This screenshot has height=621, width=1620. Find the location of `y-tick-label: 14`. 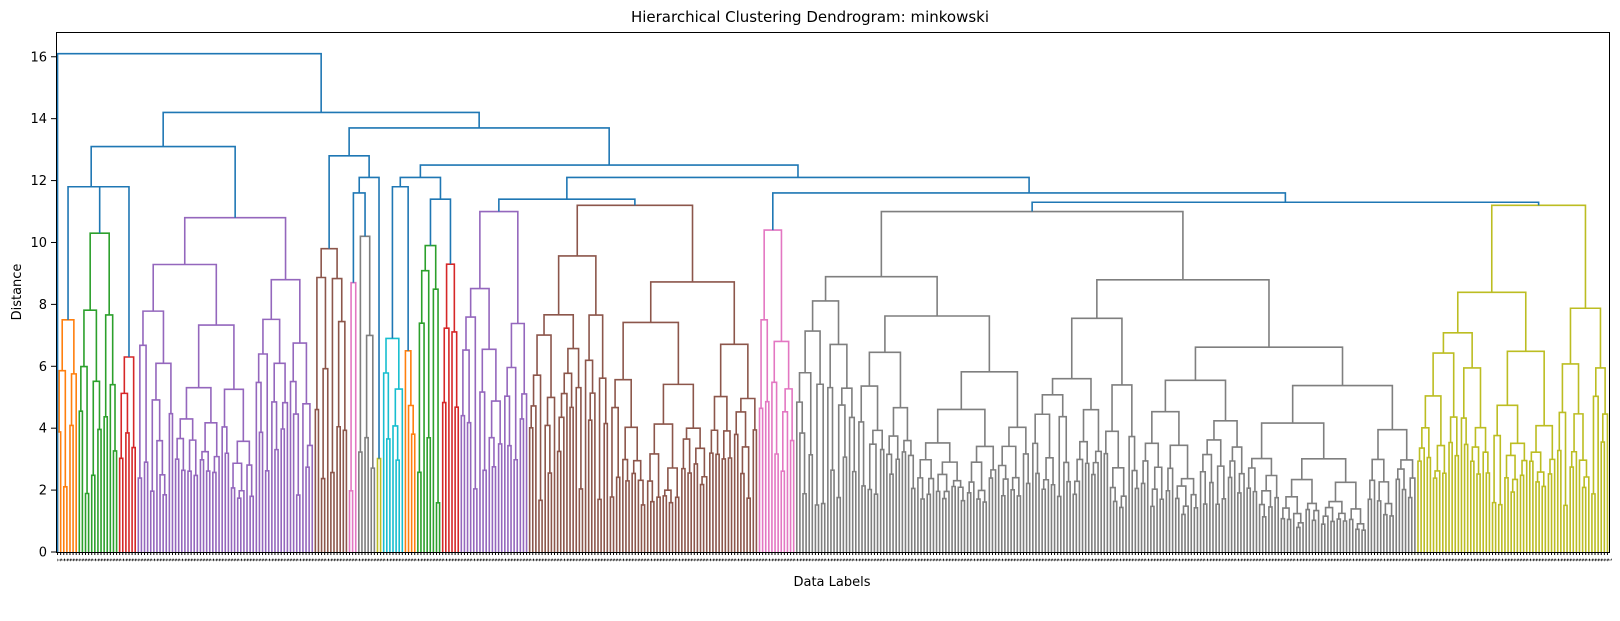

y-tick-label: 14 is located at coordinates (38, 119).